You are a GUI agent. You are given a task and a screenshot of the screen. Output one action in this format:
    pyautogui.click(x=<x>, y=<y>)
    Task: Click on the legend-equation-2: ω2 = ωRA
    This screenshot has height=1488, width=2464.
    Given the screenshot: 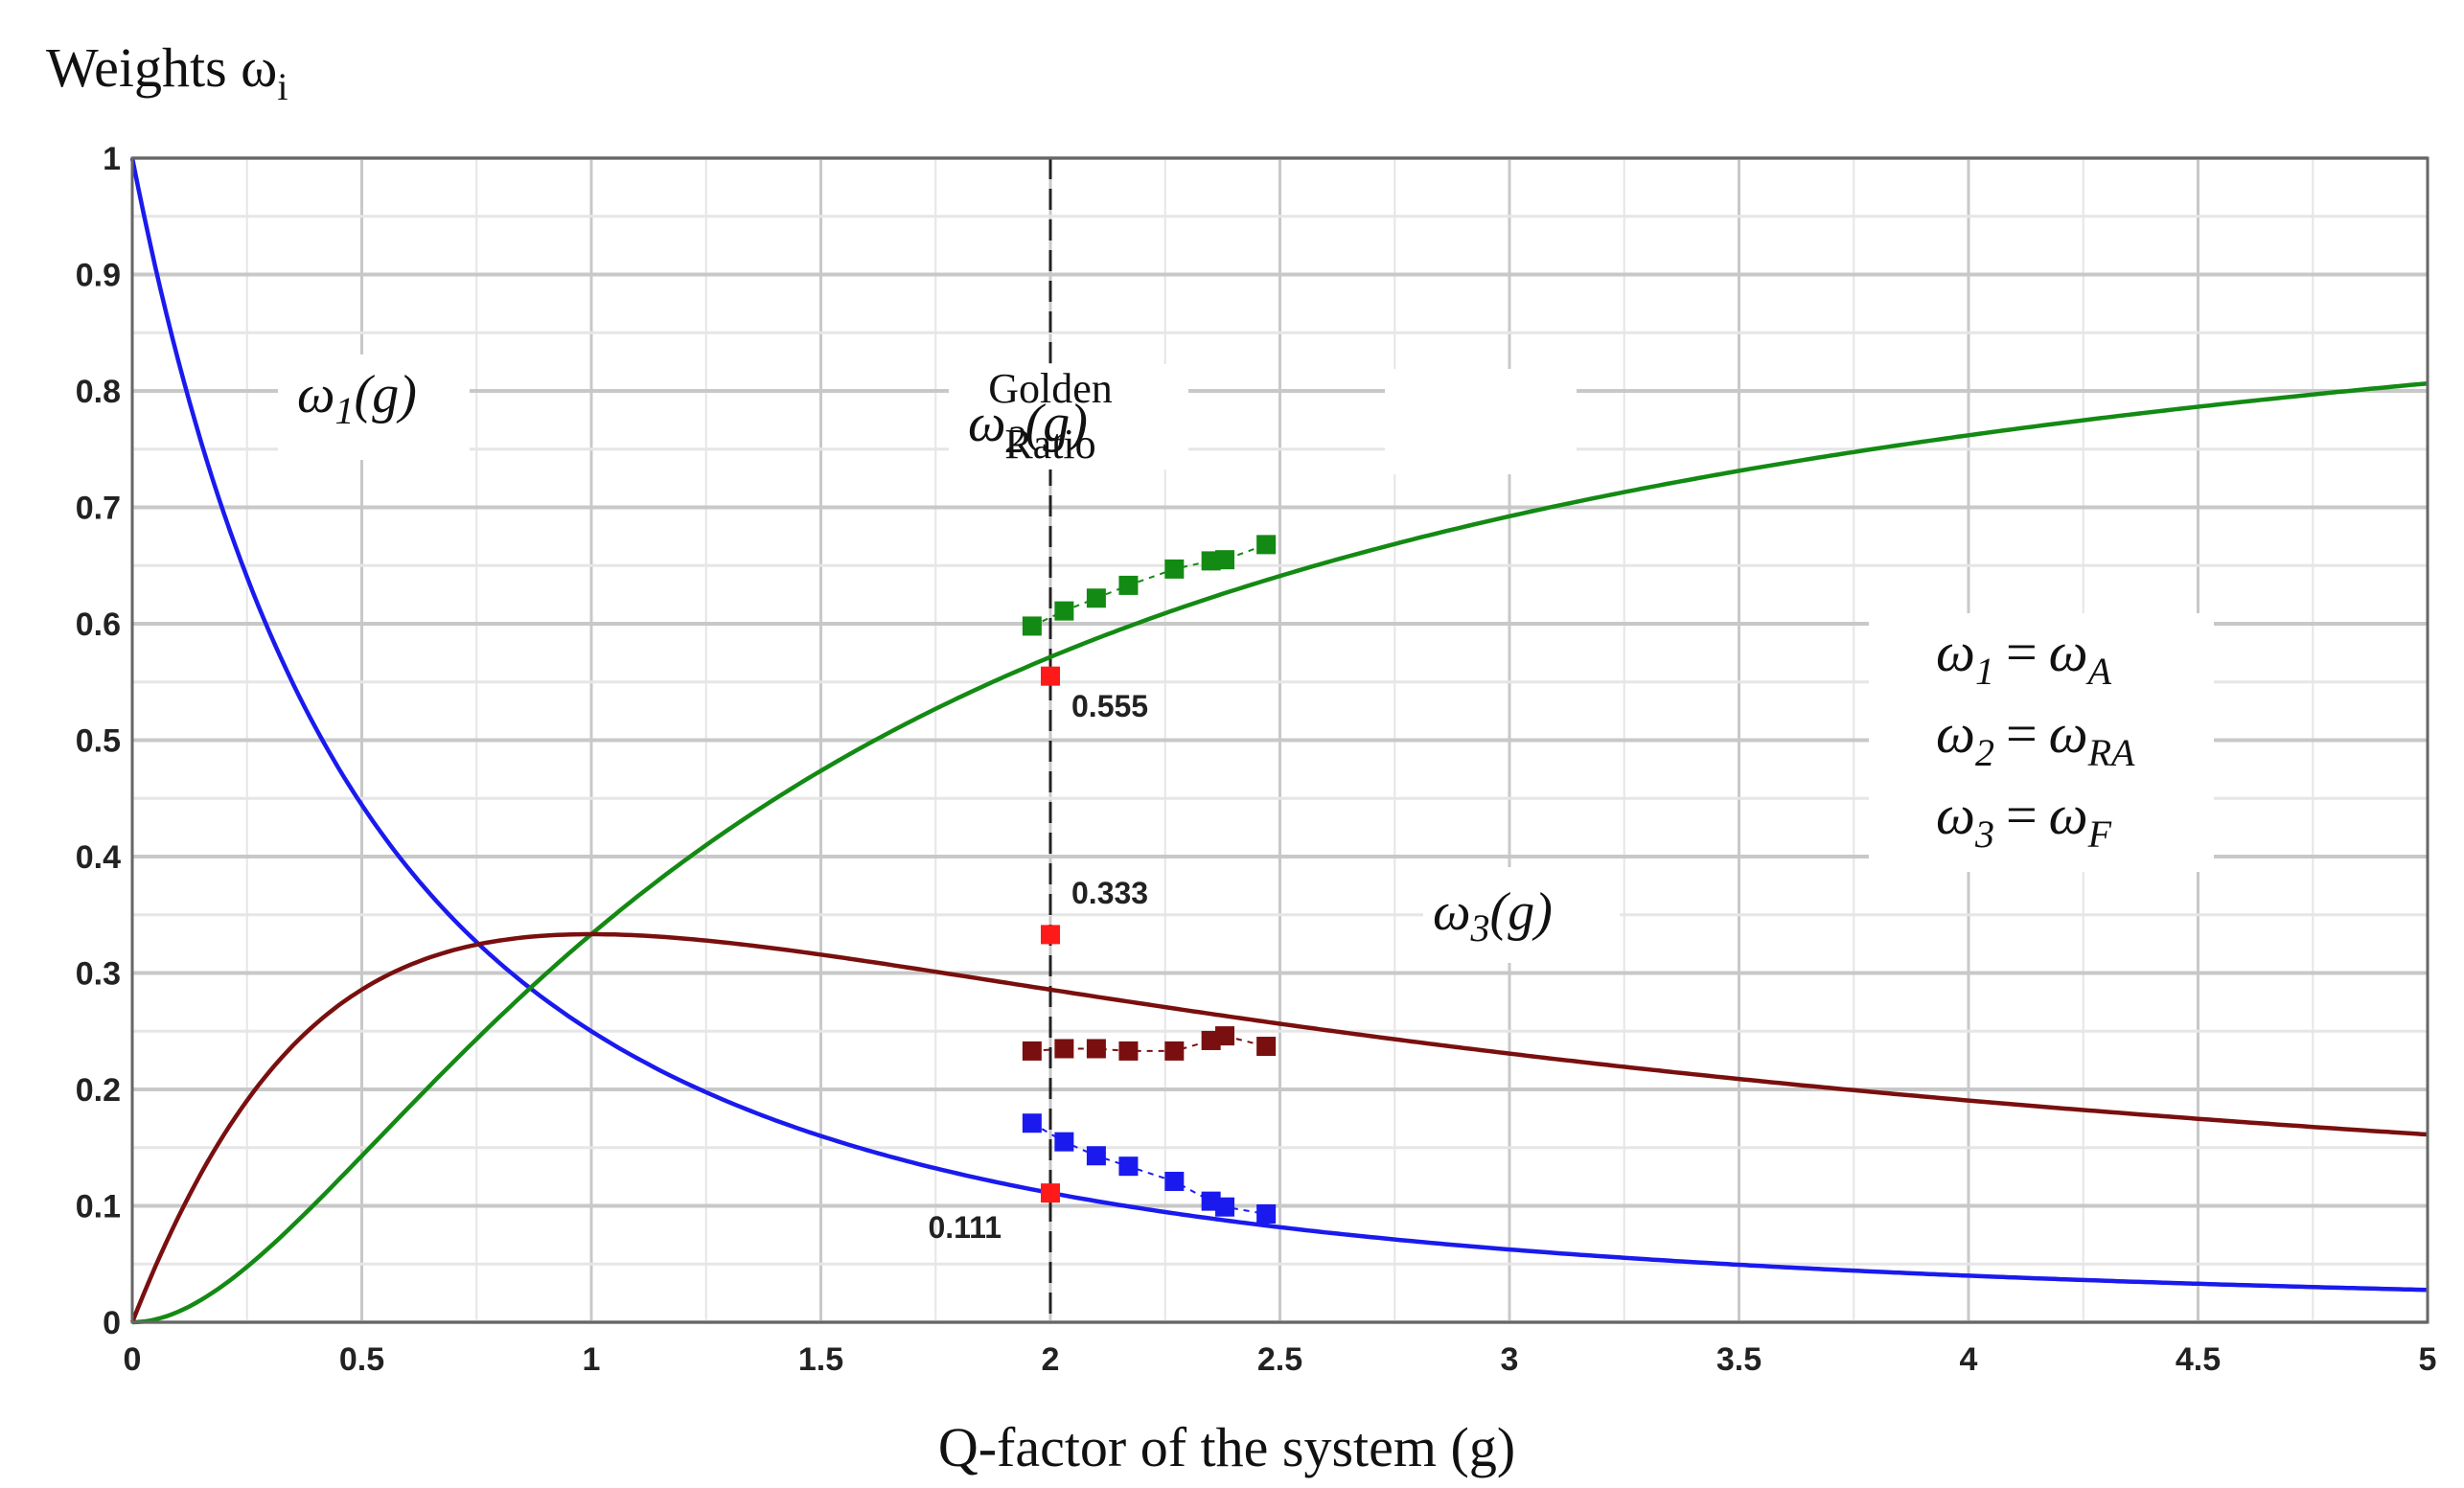 What is the action you would take?
    pyautogui.click(x=2035, y=738)
    